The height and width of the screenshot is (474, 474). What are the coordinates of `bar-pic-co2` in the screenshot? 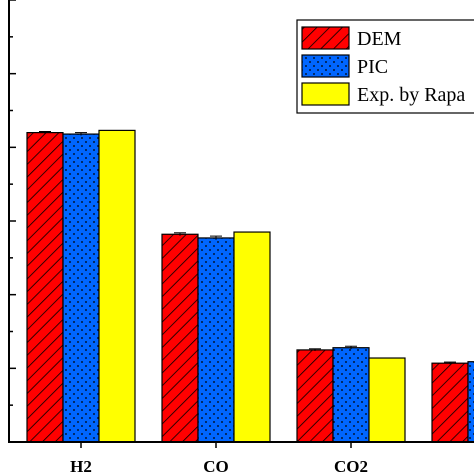 It's located at (351, 395).